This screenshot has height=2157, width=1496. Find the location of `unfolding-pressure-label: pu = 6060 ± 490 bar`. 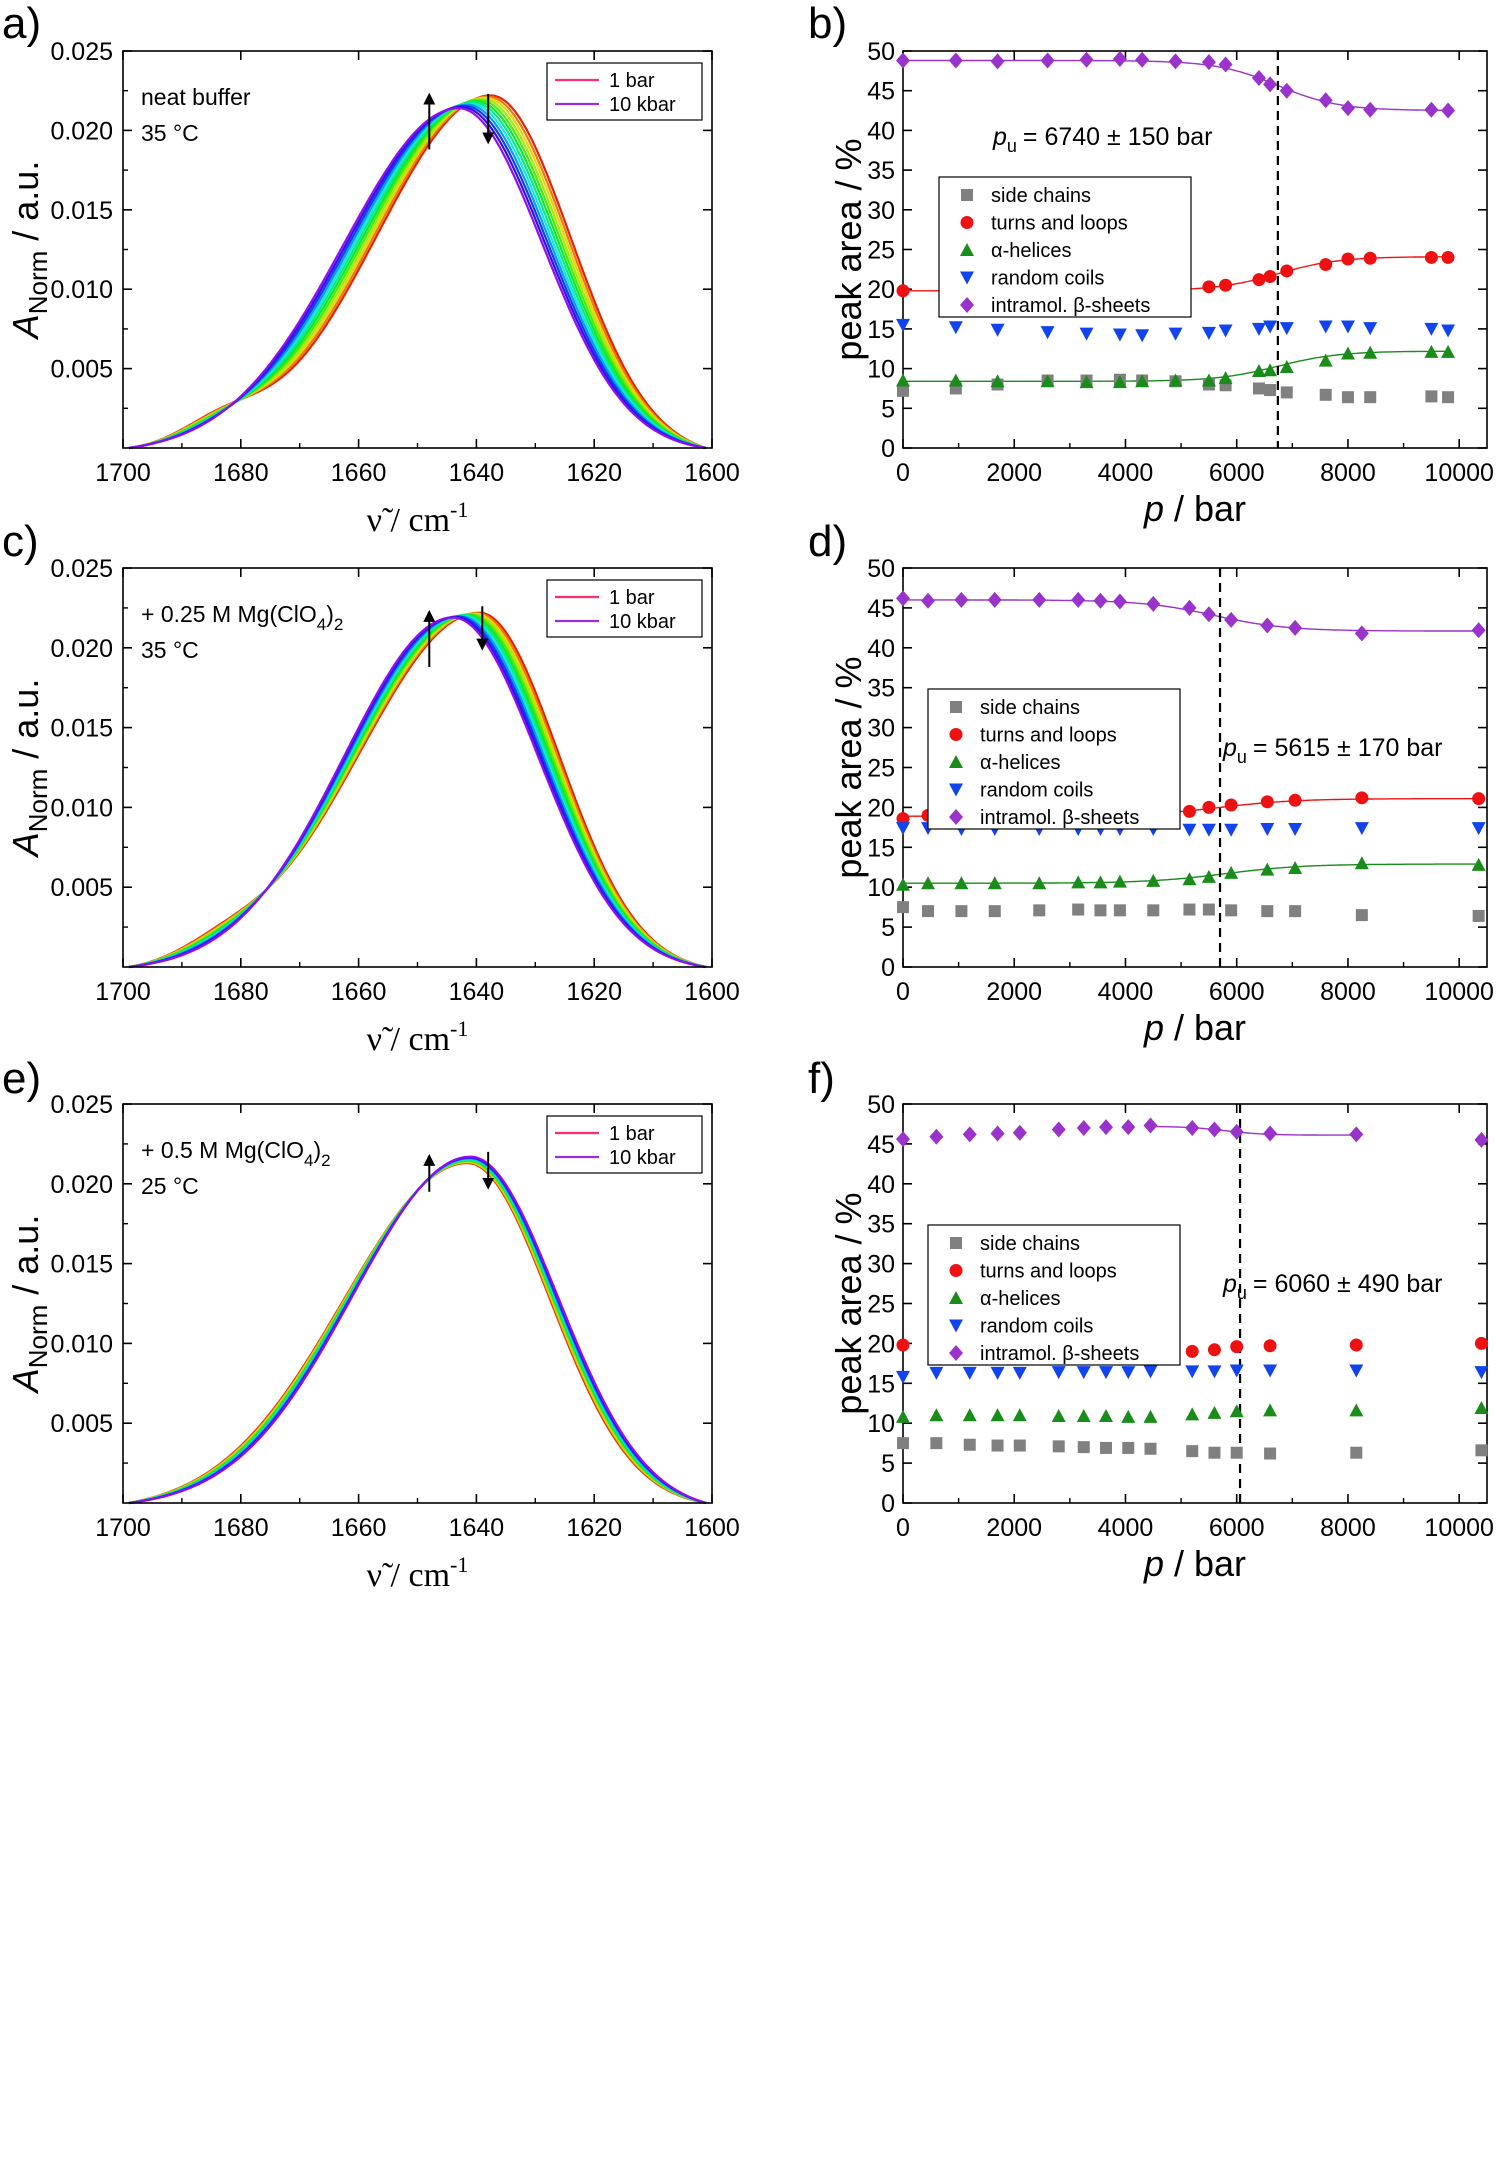

unfolding-pressure-label: pu = 6060 ± 490 bar is located at coordinates (1332, 1286).